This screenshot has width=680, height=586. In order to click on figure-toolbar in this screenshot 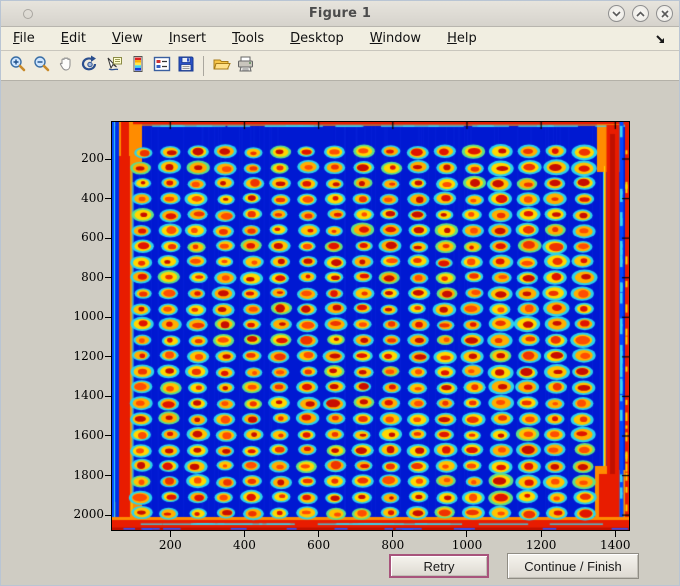, I will do `click(340, 66)`.